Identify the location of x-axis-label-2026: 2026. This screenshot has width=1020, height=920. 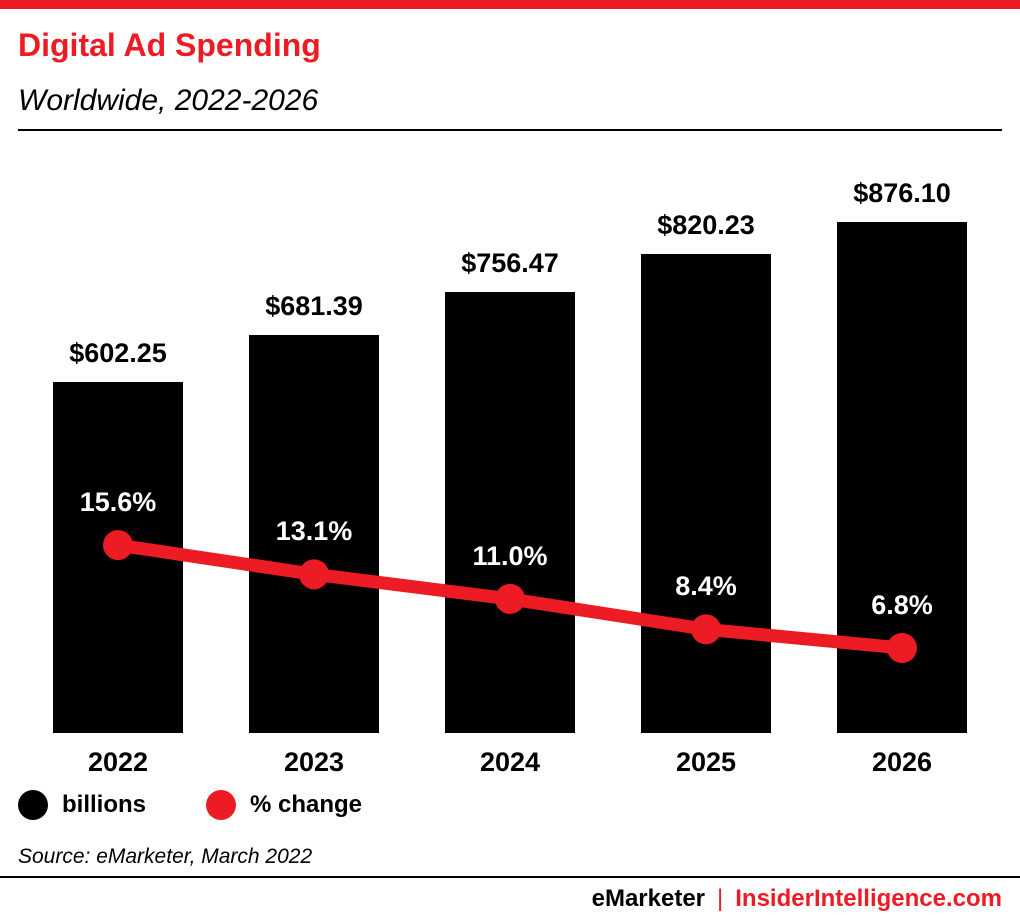
(902, 762).